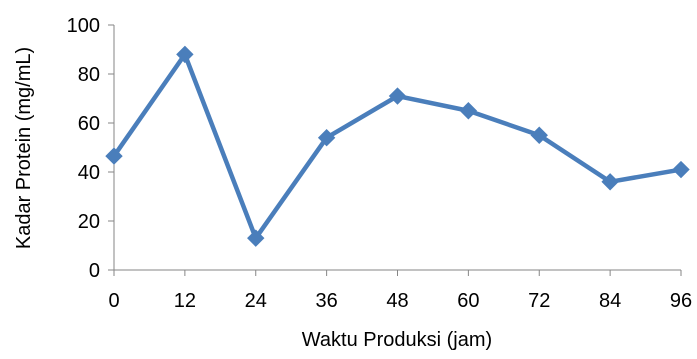 The height and width of the screenshot is (359, 697). Describe the element at coordinates (397, 301) in the screenshot. I see `x-tick-label: 48` at that location.